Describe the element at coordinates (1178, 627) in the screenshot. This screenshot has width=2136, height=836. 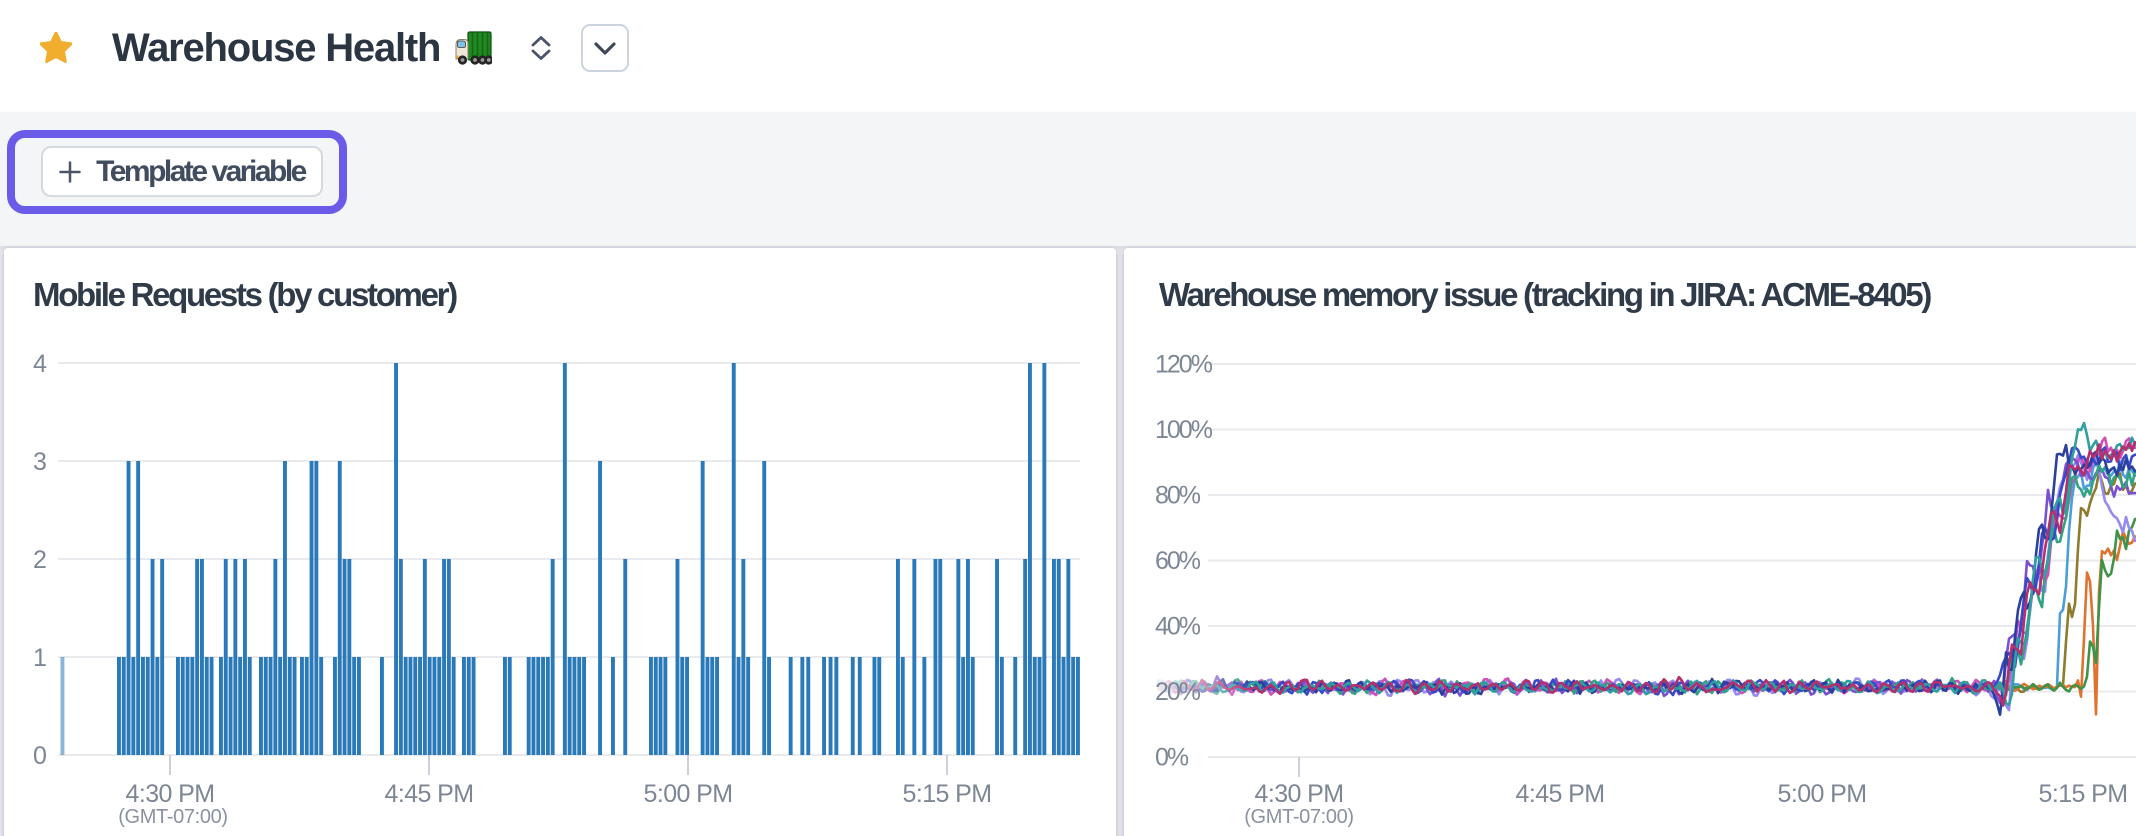
I see `svg-text: 40%` at that location.